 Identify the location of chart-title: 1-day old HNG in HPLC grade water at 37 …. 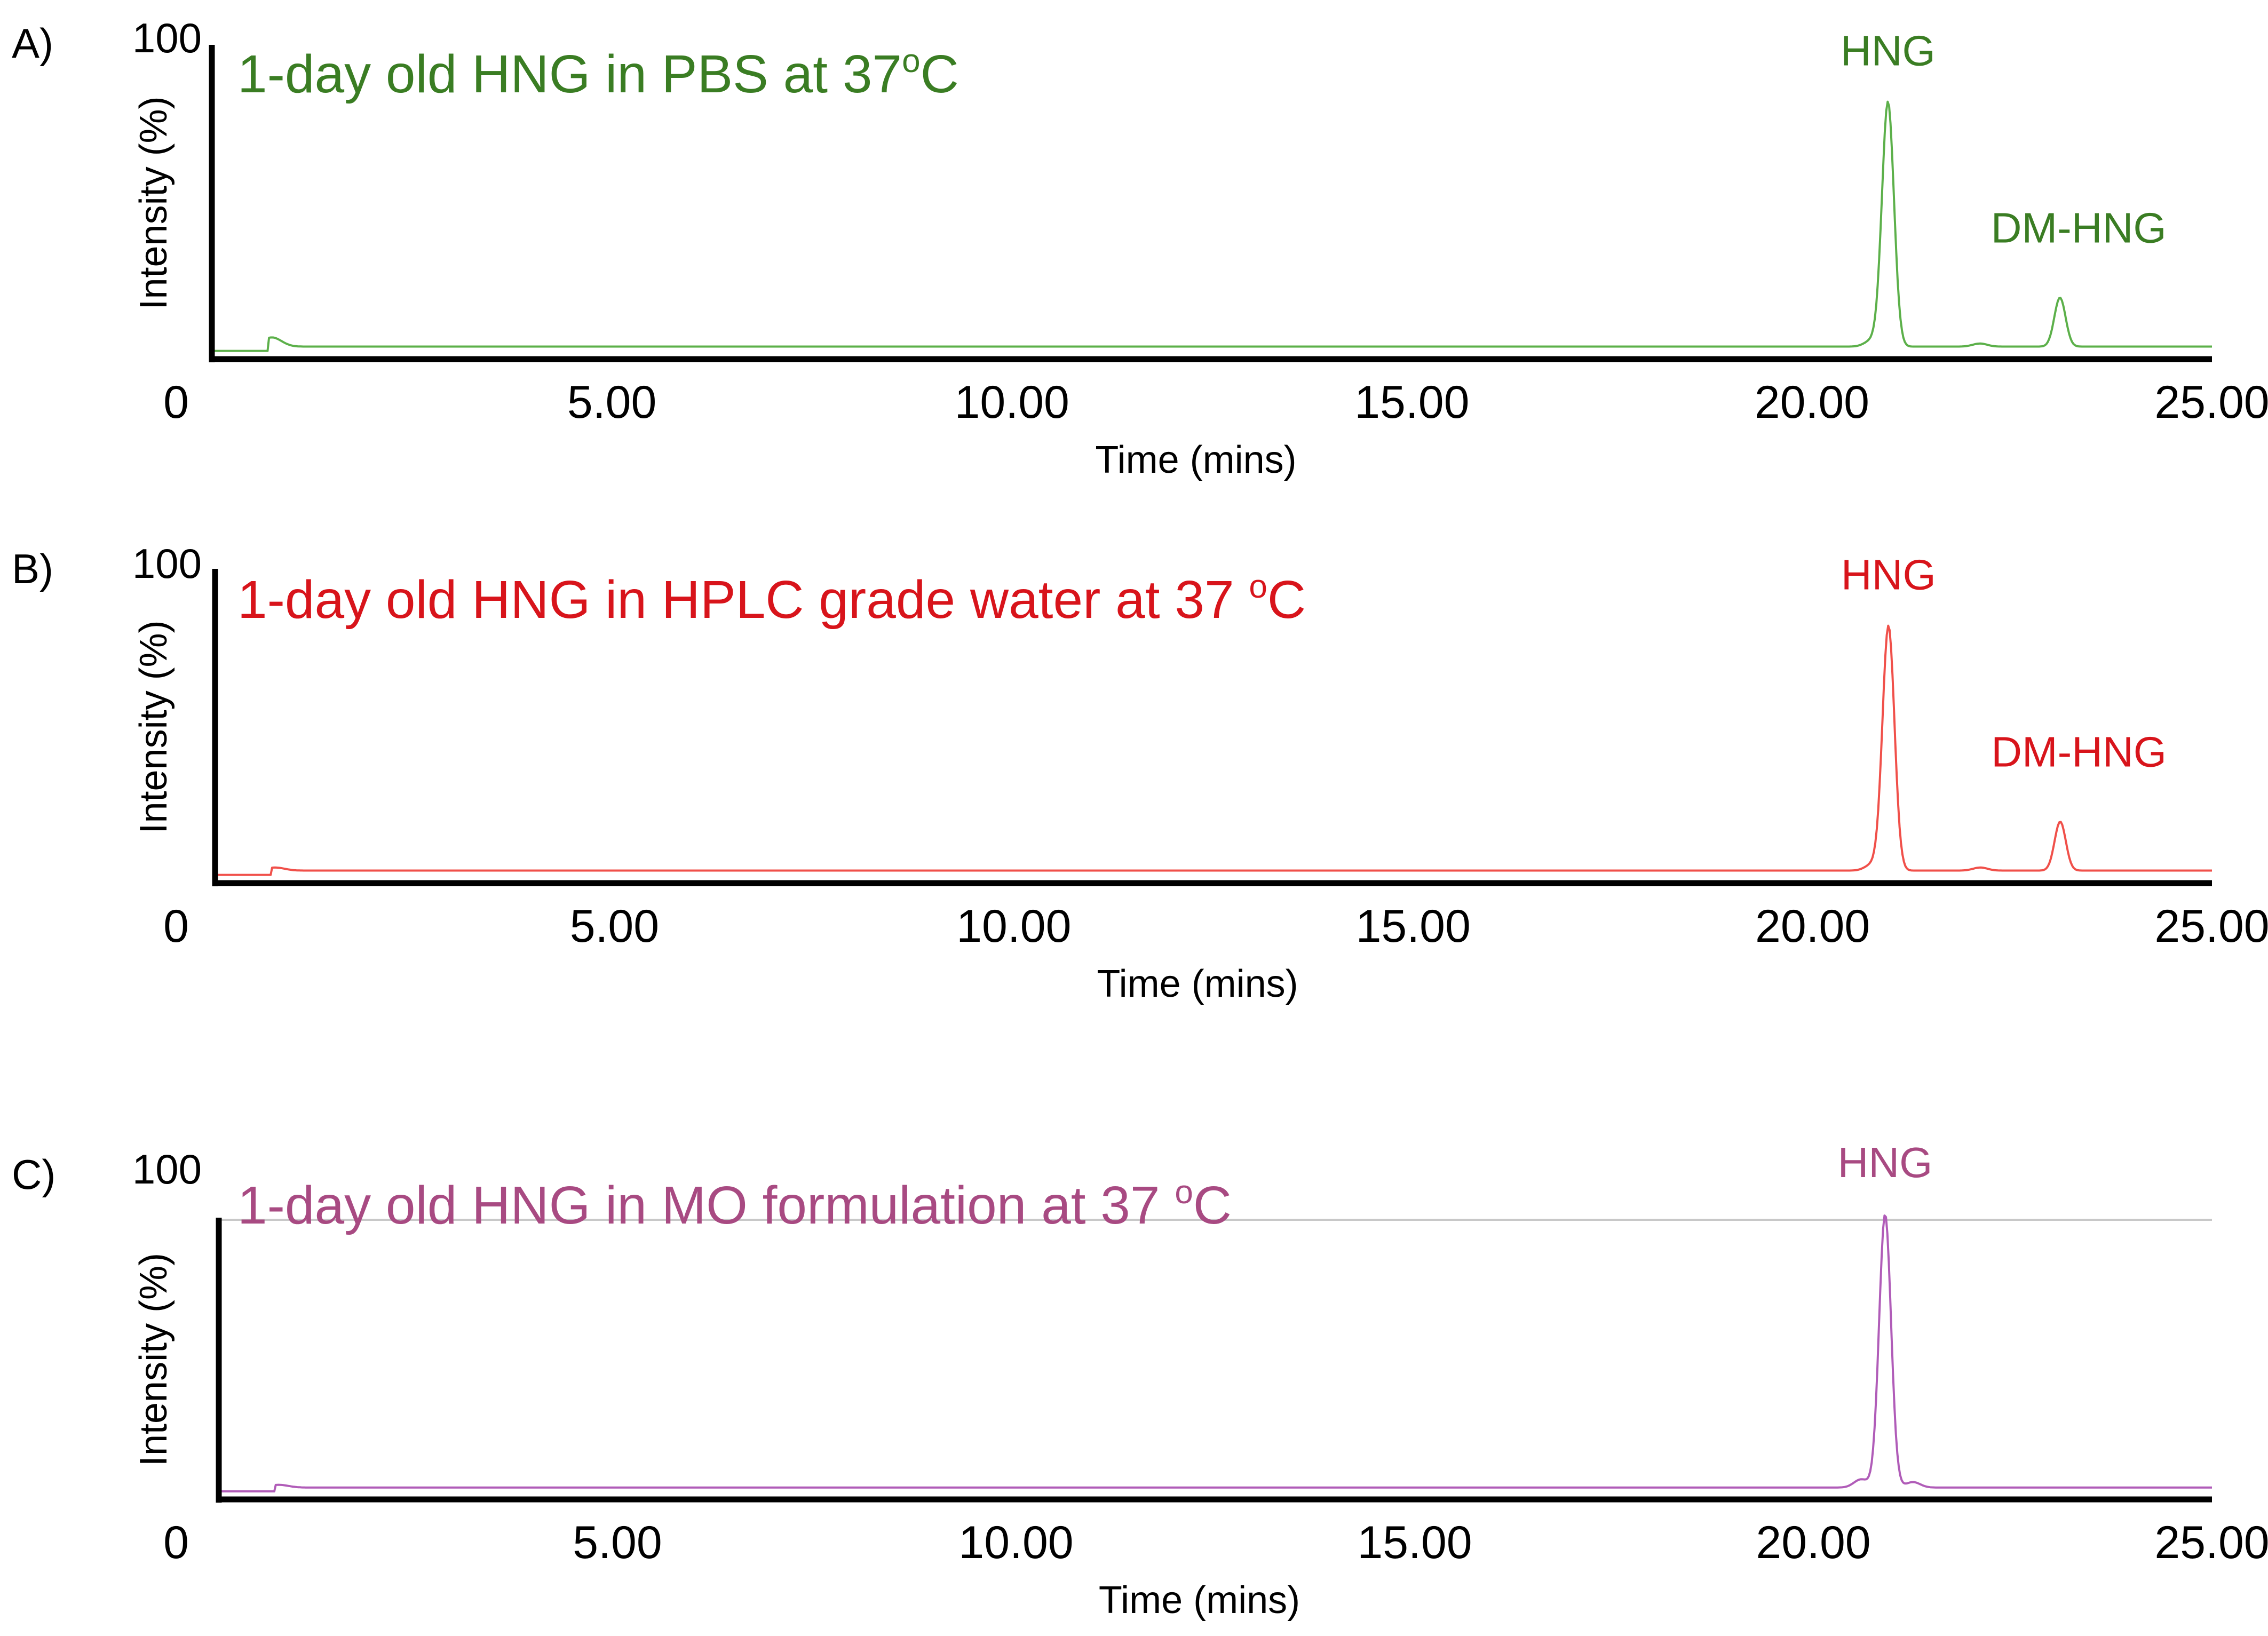
(771, 599).